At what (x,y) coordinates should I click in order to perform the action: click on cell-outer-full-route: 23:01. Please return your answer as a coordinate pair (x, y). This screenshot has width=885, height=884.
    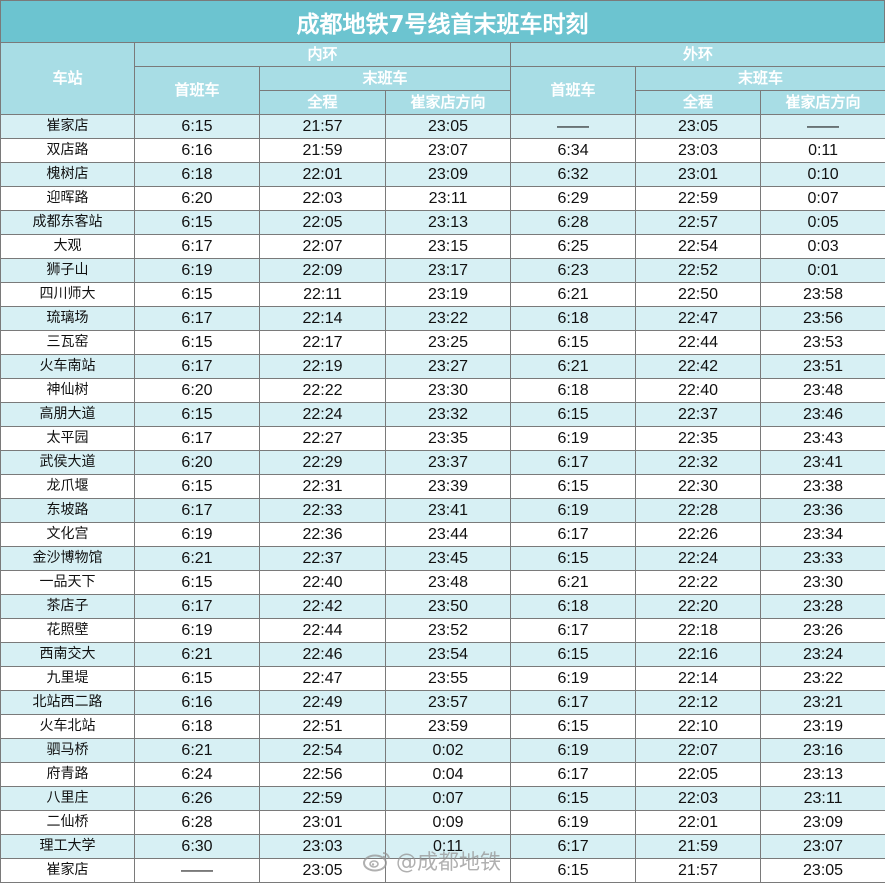
    Looking at the image, I should click on (698, 174).